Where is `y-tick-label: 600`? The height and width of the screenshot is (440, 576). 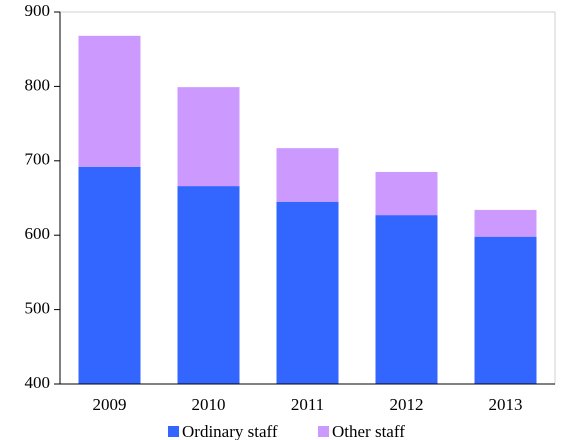 y-tick-label: 600 is located at coordinates (38, 233).